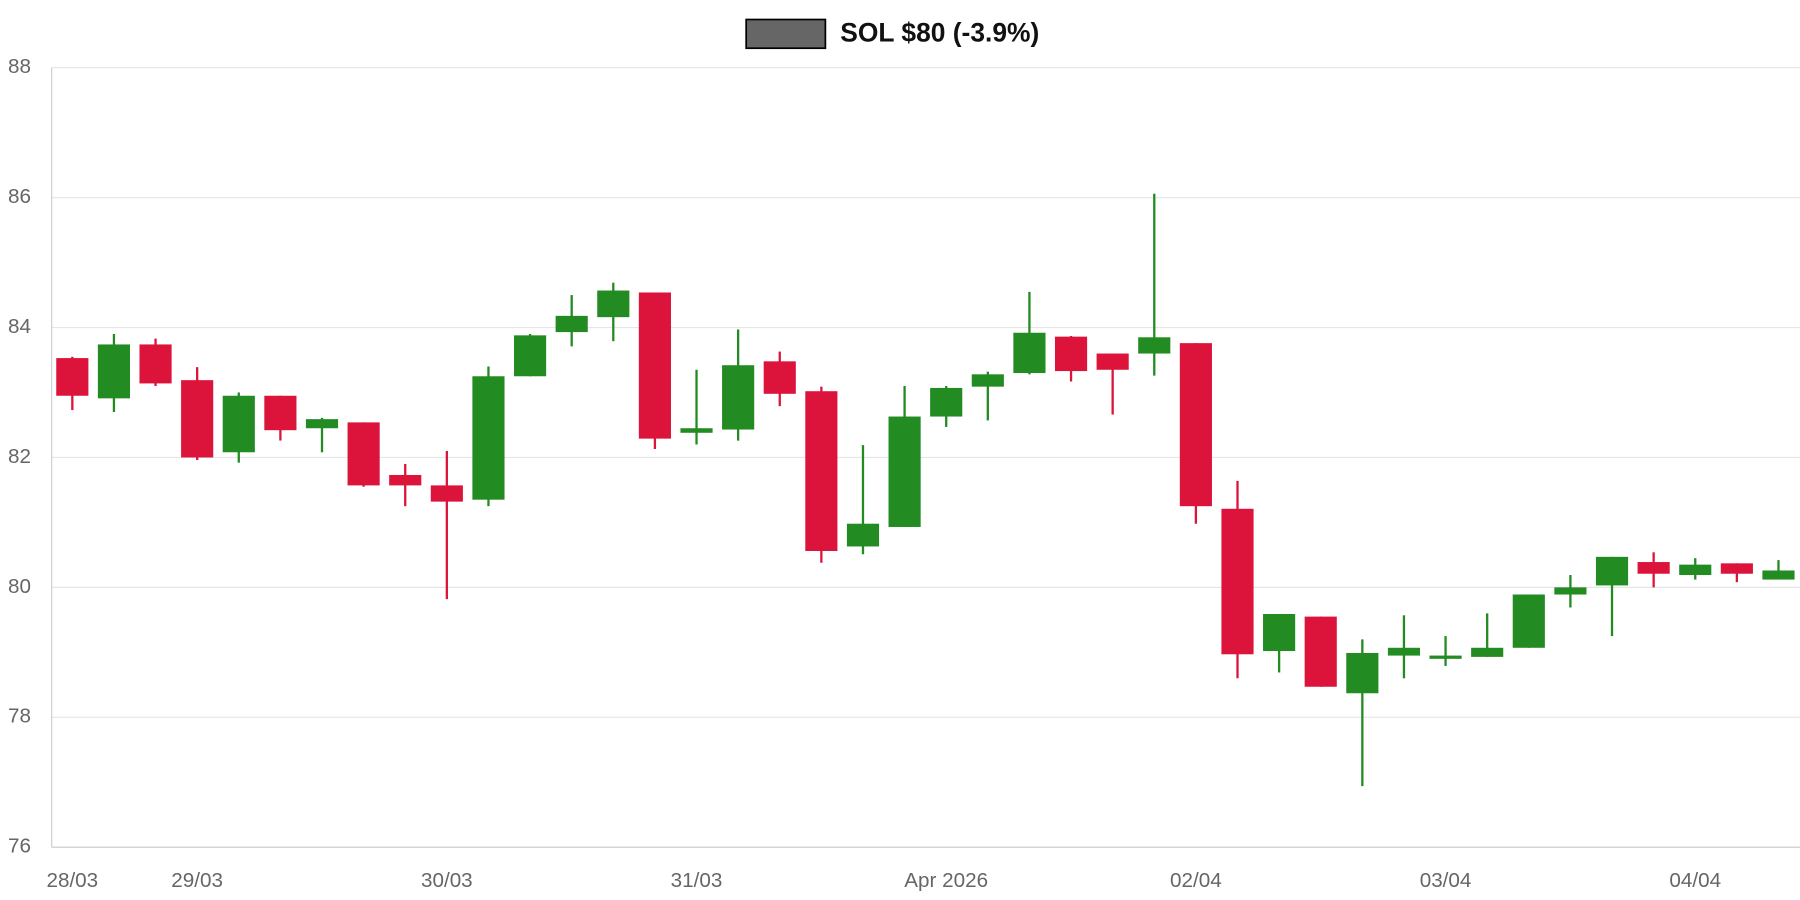 Image resolution: width=1800 pixels, height=900 pixels. Describe the element at coordinates (946, 880) in the screenshot. I see `x-tick-label: Apr 2026` at that location.